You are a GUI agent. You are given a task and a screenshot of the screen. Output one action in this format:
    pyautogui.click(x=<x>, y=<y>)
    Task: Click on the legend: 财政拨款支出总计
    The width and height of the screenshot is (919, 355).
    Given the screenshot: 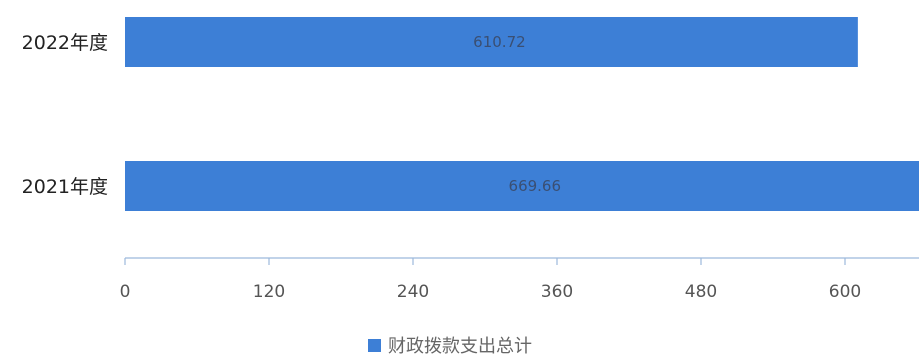 What is the action you would take?
    pyautogui.click(x=450, y=345)
    